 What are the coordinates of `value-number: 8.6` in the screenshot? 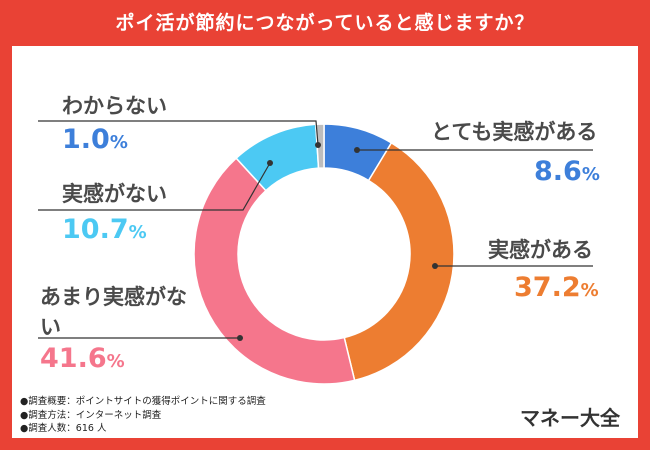 It's located at (558, 171).